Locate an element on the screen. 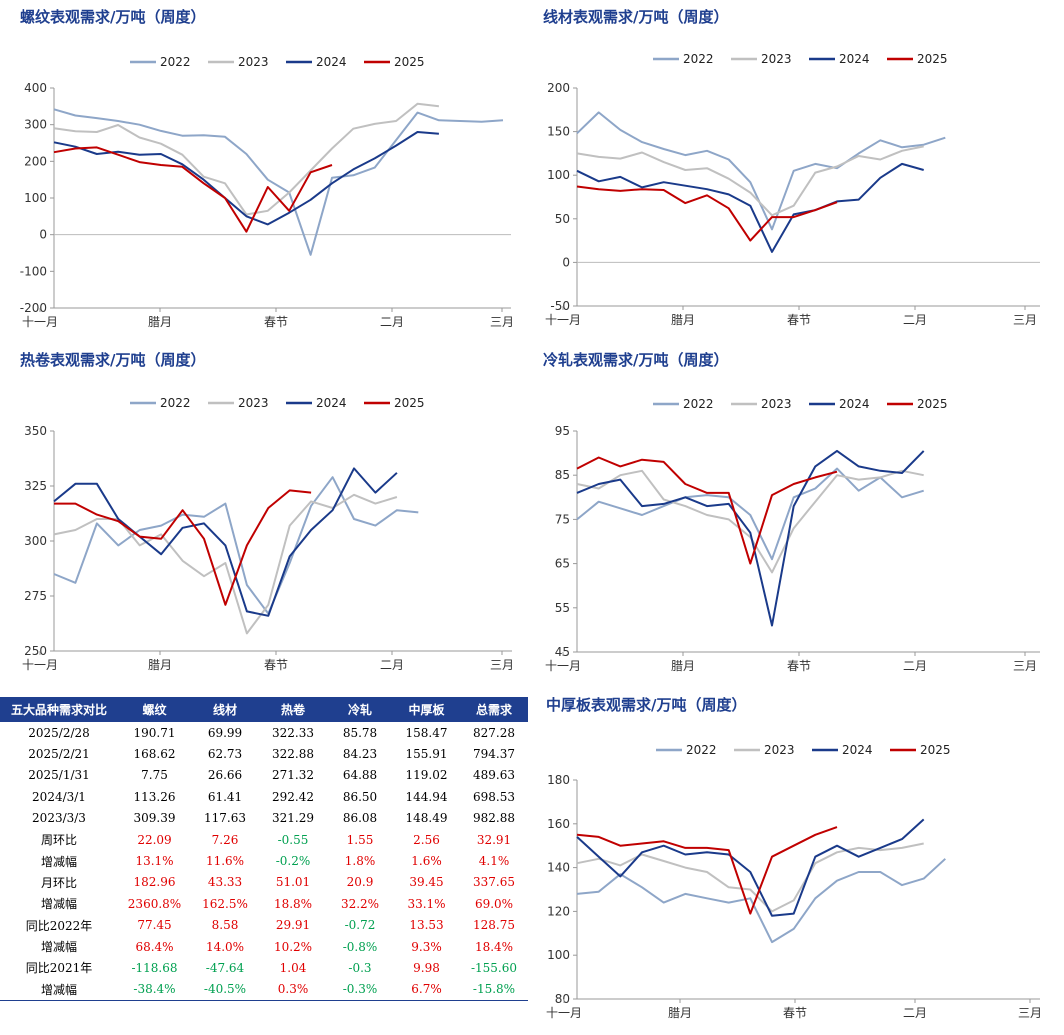 The height and width of the screenshot is (1035, 1064). header-cell: 总需求 is located at coordinates (494, 709).